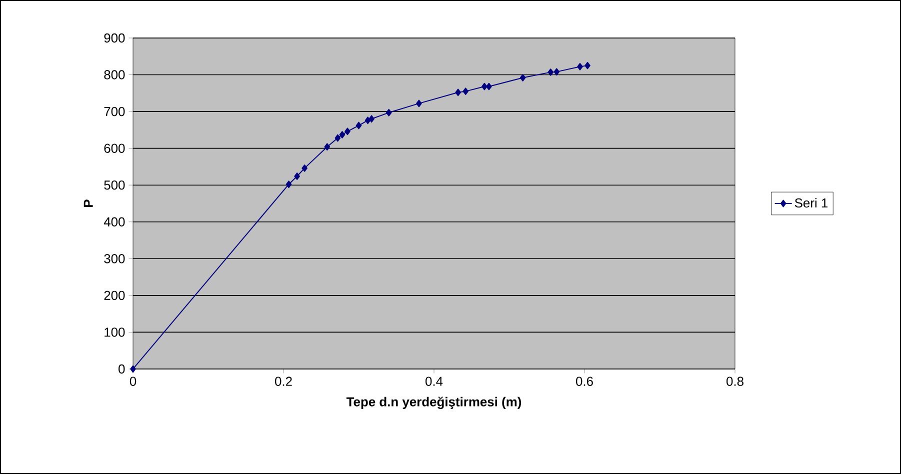 The width and height of the screenshot is (901, 474). I want to click on x-axis-title: Tepe d.n yerdeğiştirmesi (m), so click(434, 403).